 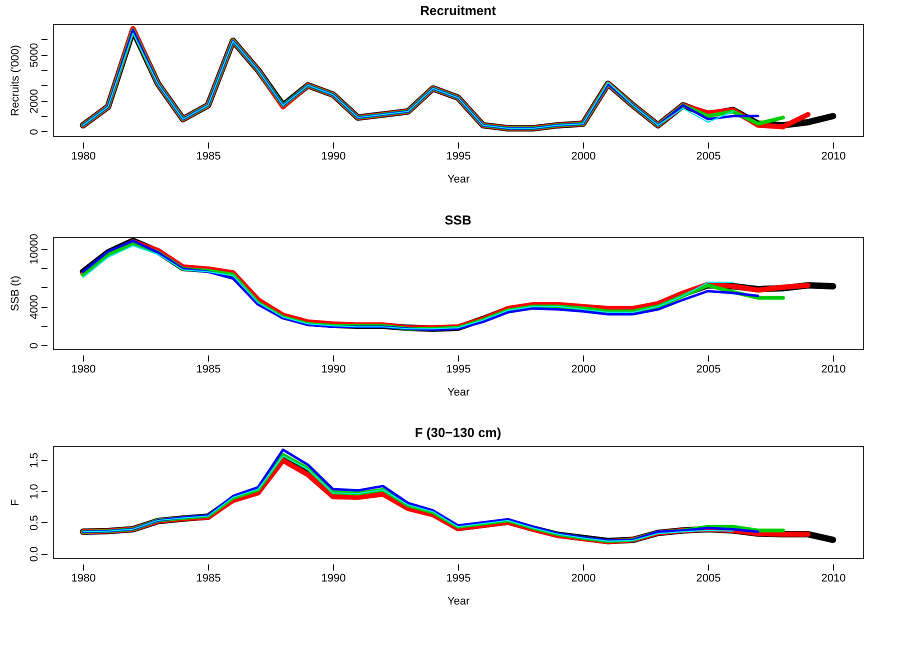 What do you see at coordinates (16, 502) in the screenshot?
I see `y-axis-title: F` at bounding box center [16, 502].